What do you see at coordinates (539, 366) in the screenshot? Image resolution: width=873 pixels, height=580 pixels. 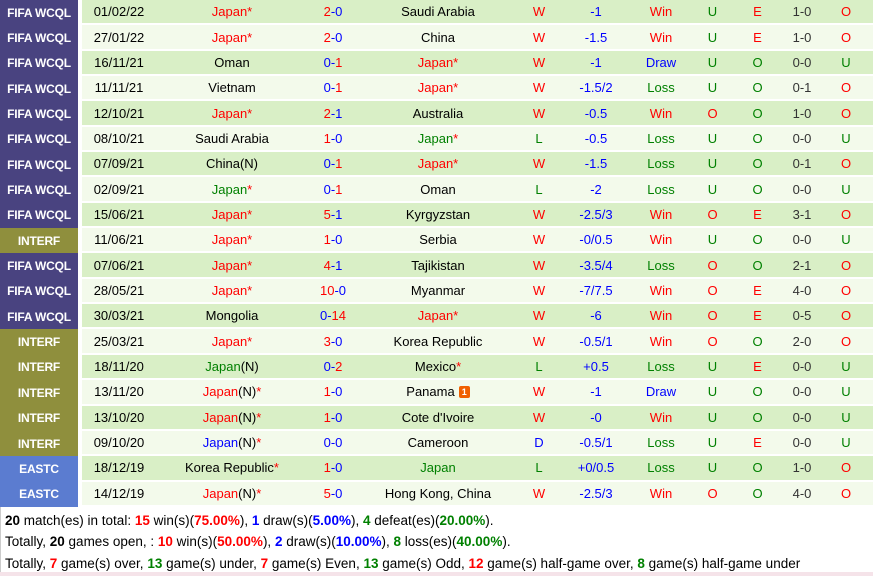 I see `result-letter: L` at bounding box center [539, 366].